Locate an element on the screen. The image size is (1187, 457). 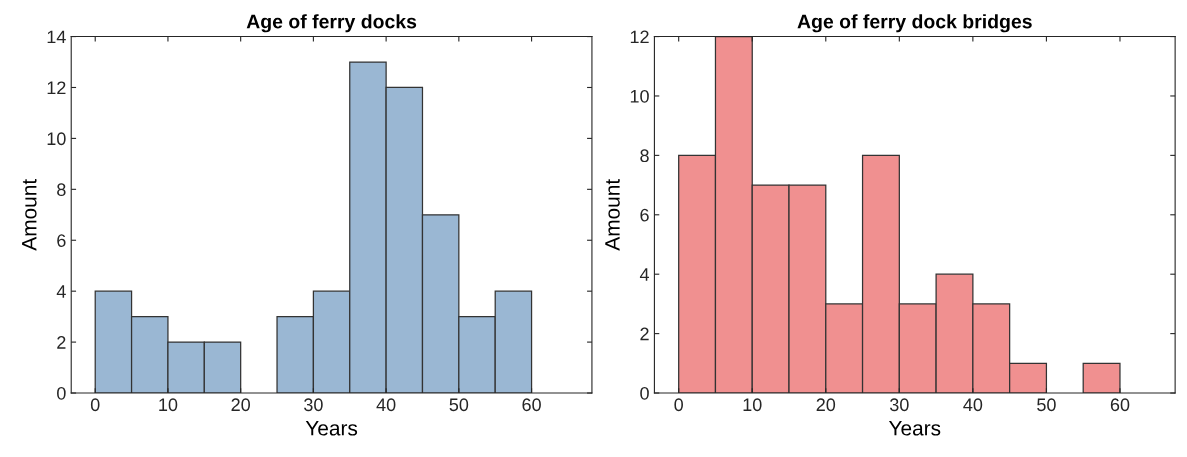
y-tick-label: 14 is located at coordinates (56, 37).